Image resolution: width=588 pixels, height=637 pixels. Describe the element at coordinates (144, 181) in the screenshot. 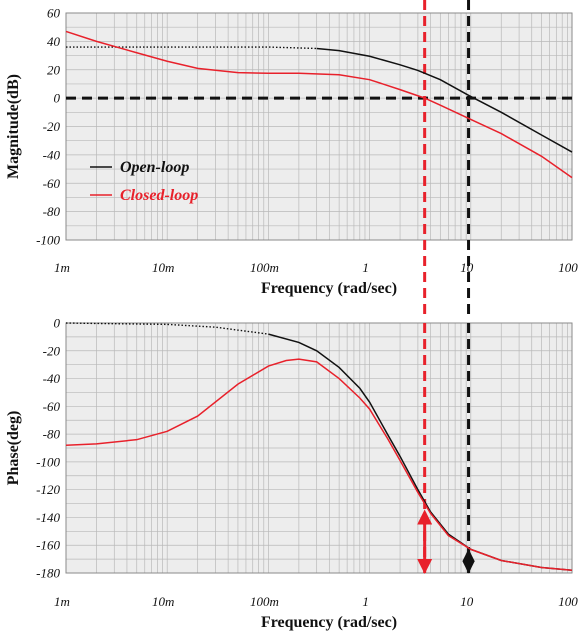

I see `legend: Open-loop Closed-loop` at that location.